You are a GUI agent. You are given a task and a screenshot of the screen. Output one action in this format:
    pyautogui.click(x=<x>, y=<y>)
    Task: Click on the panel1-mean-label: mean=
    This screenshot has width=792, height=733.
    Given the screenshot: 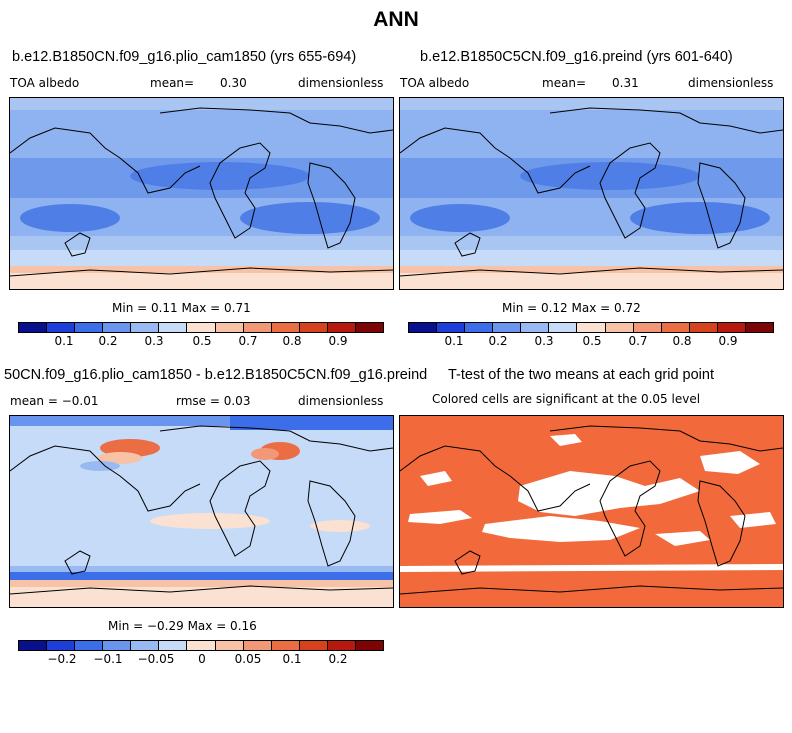 What is the action you would take?
    pyautogui.click(x=172, y=83)
    